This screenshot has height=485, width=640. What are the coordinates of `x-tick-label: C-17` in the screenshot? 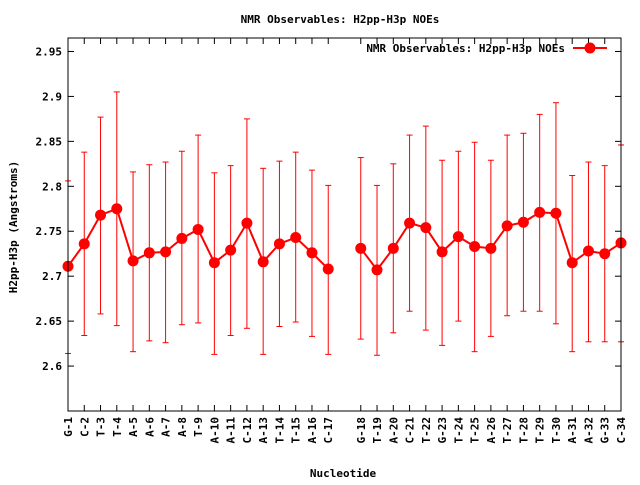 It's located at (328, 430).